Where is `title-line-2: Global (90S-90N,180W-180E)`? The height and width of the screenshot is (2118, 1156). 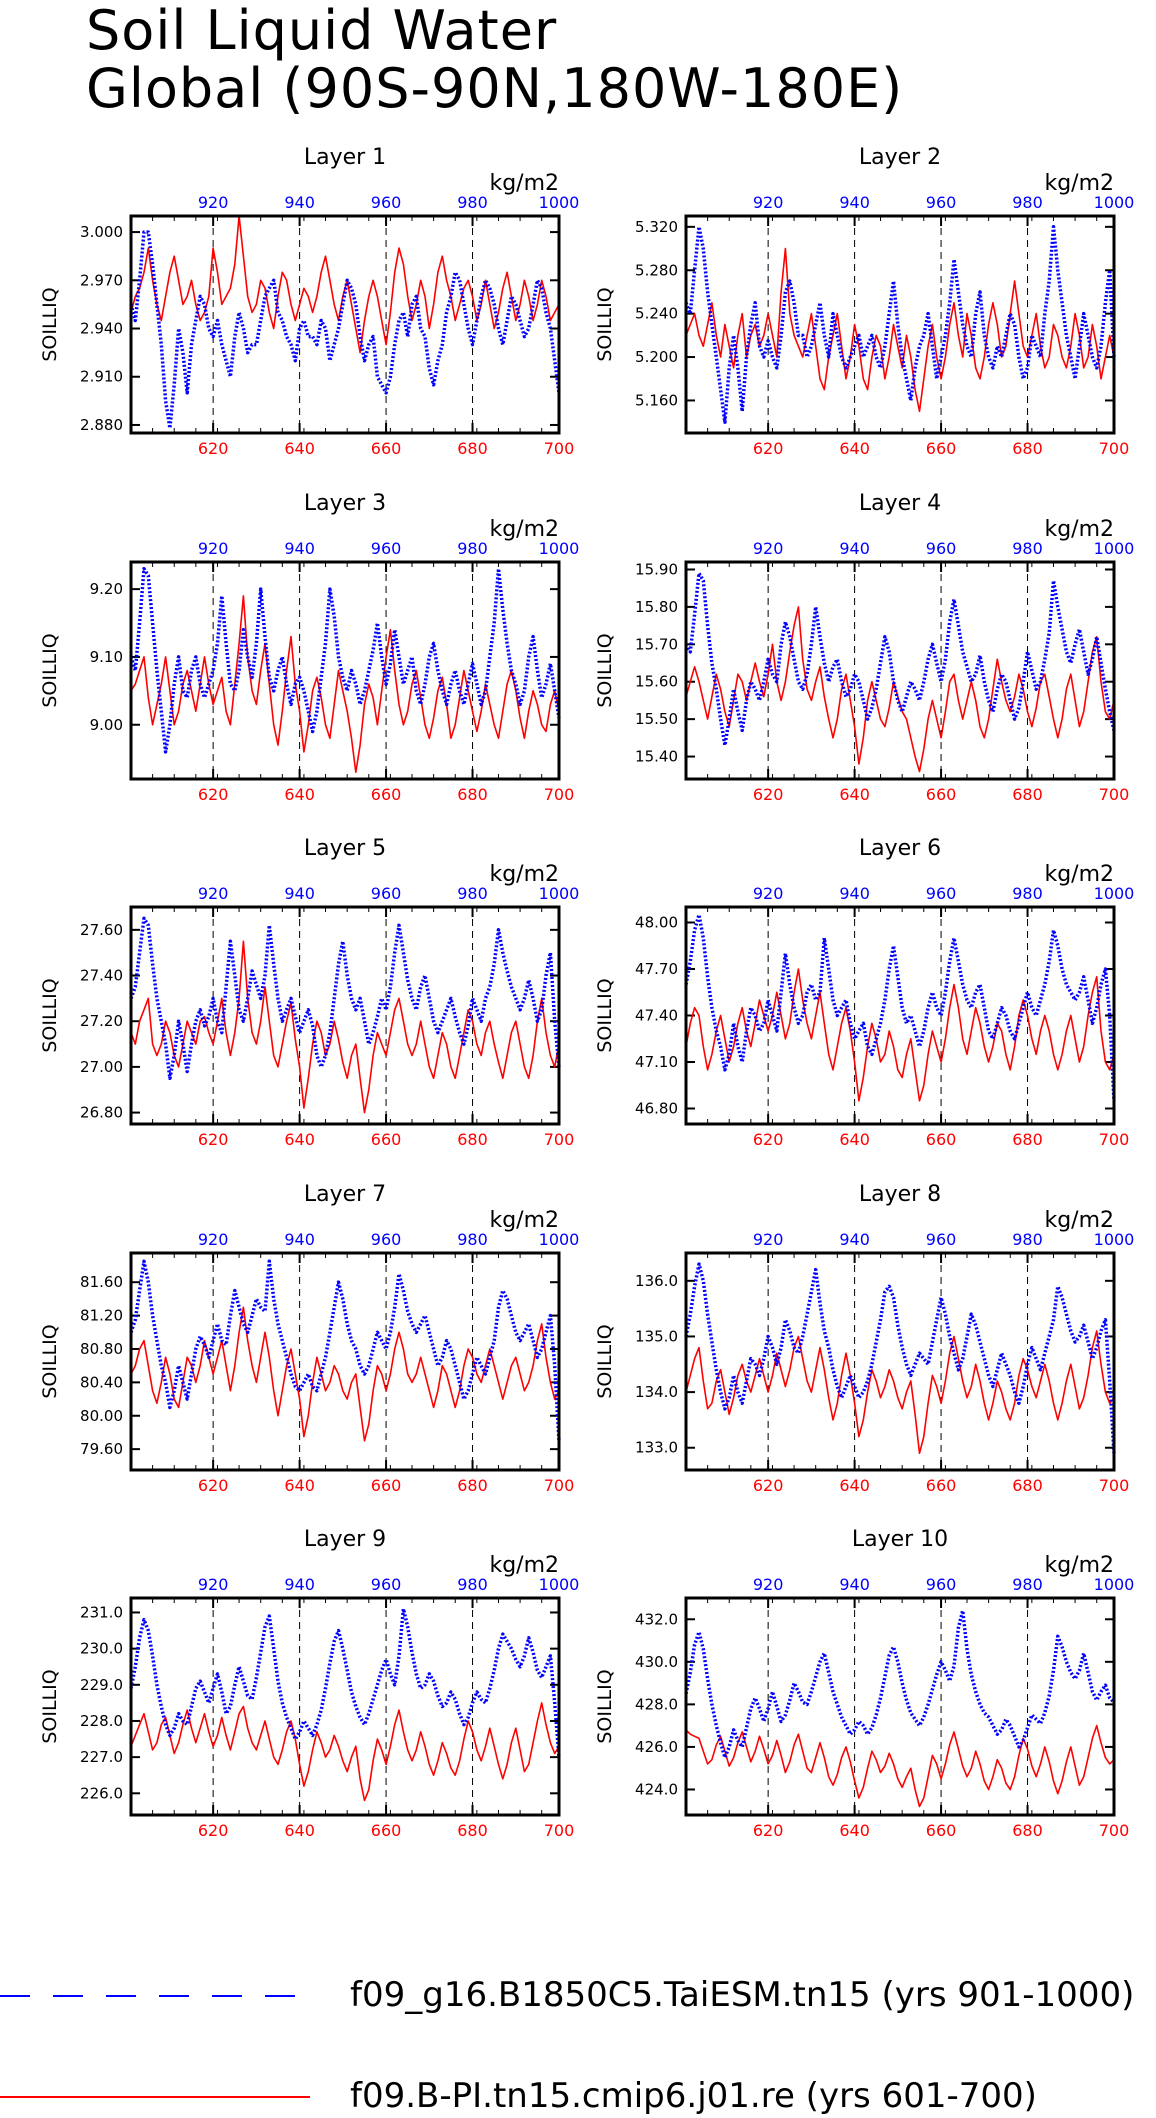
title-line-2: Global (90S-90N,180W-180E) is located at coordinates (495, 88).